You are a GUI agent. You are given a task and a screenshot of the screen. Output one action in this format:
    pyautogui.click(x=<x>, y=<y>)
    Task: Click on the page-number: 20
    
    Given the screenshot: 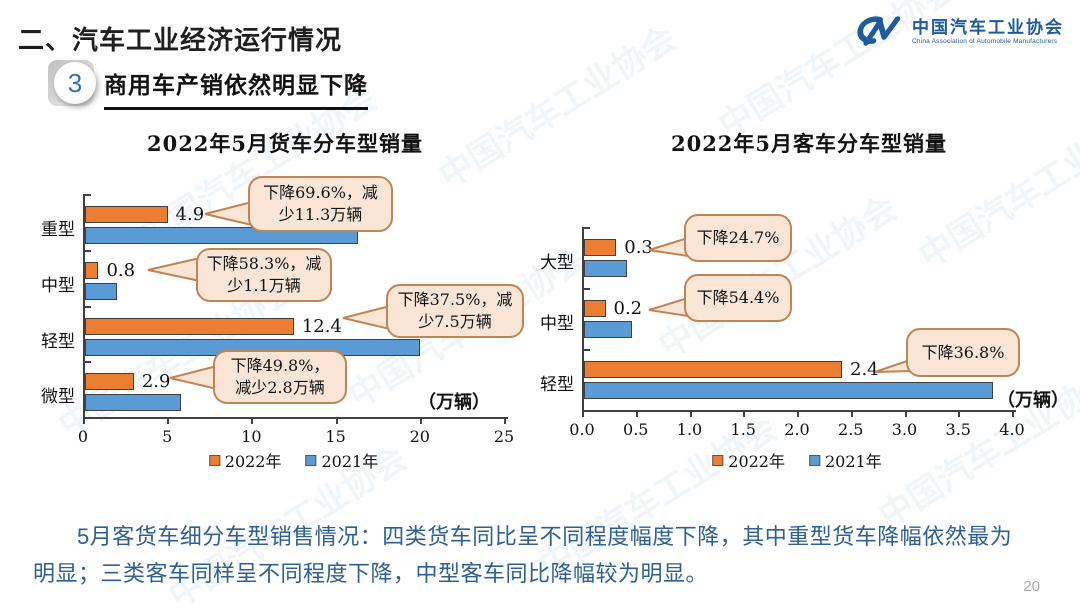 What is the action you would take?
    pyautogui.click(x=1031, y=586)
    